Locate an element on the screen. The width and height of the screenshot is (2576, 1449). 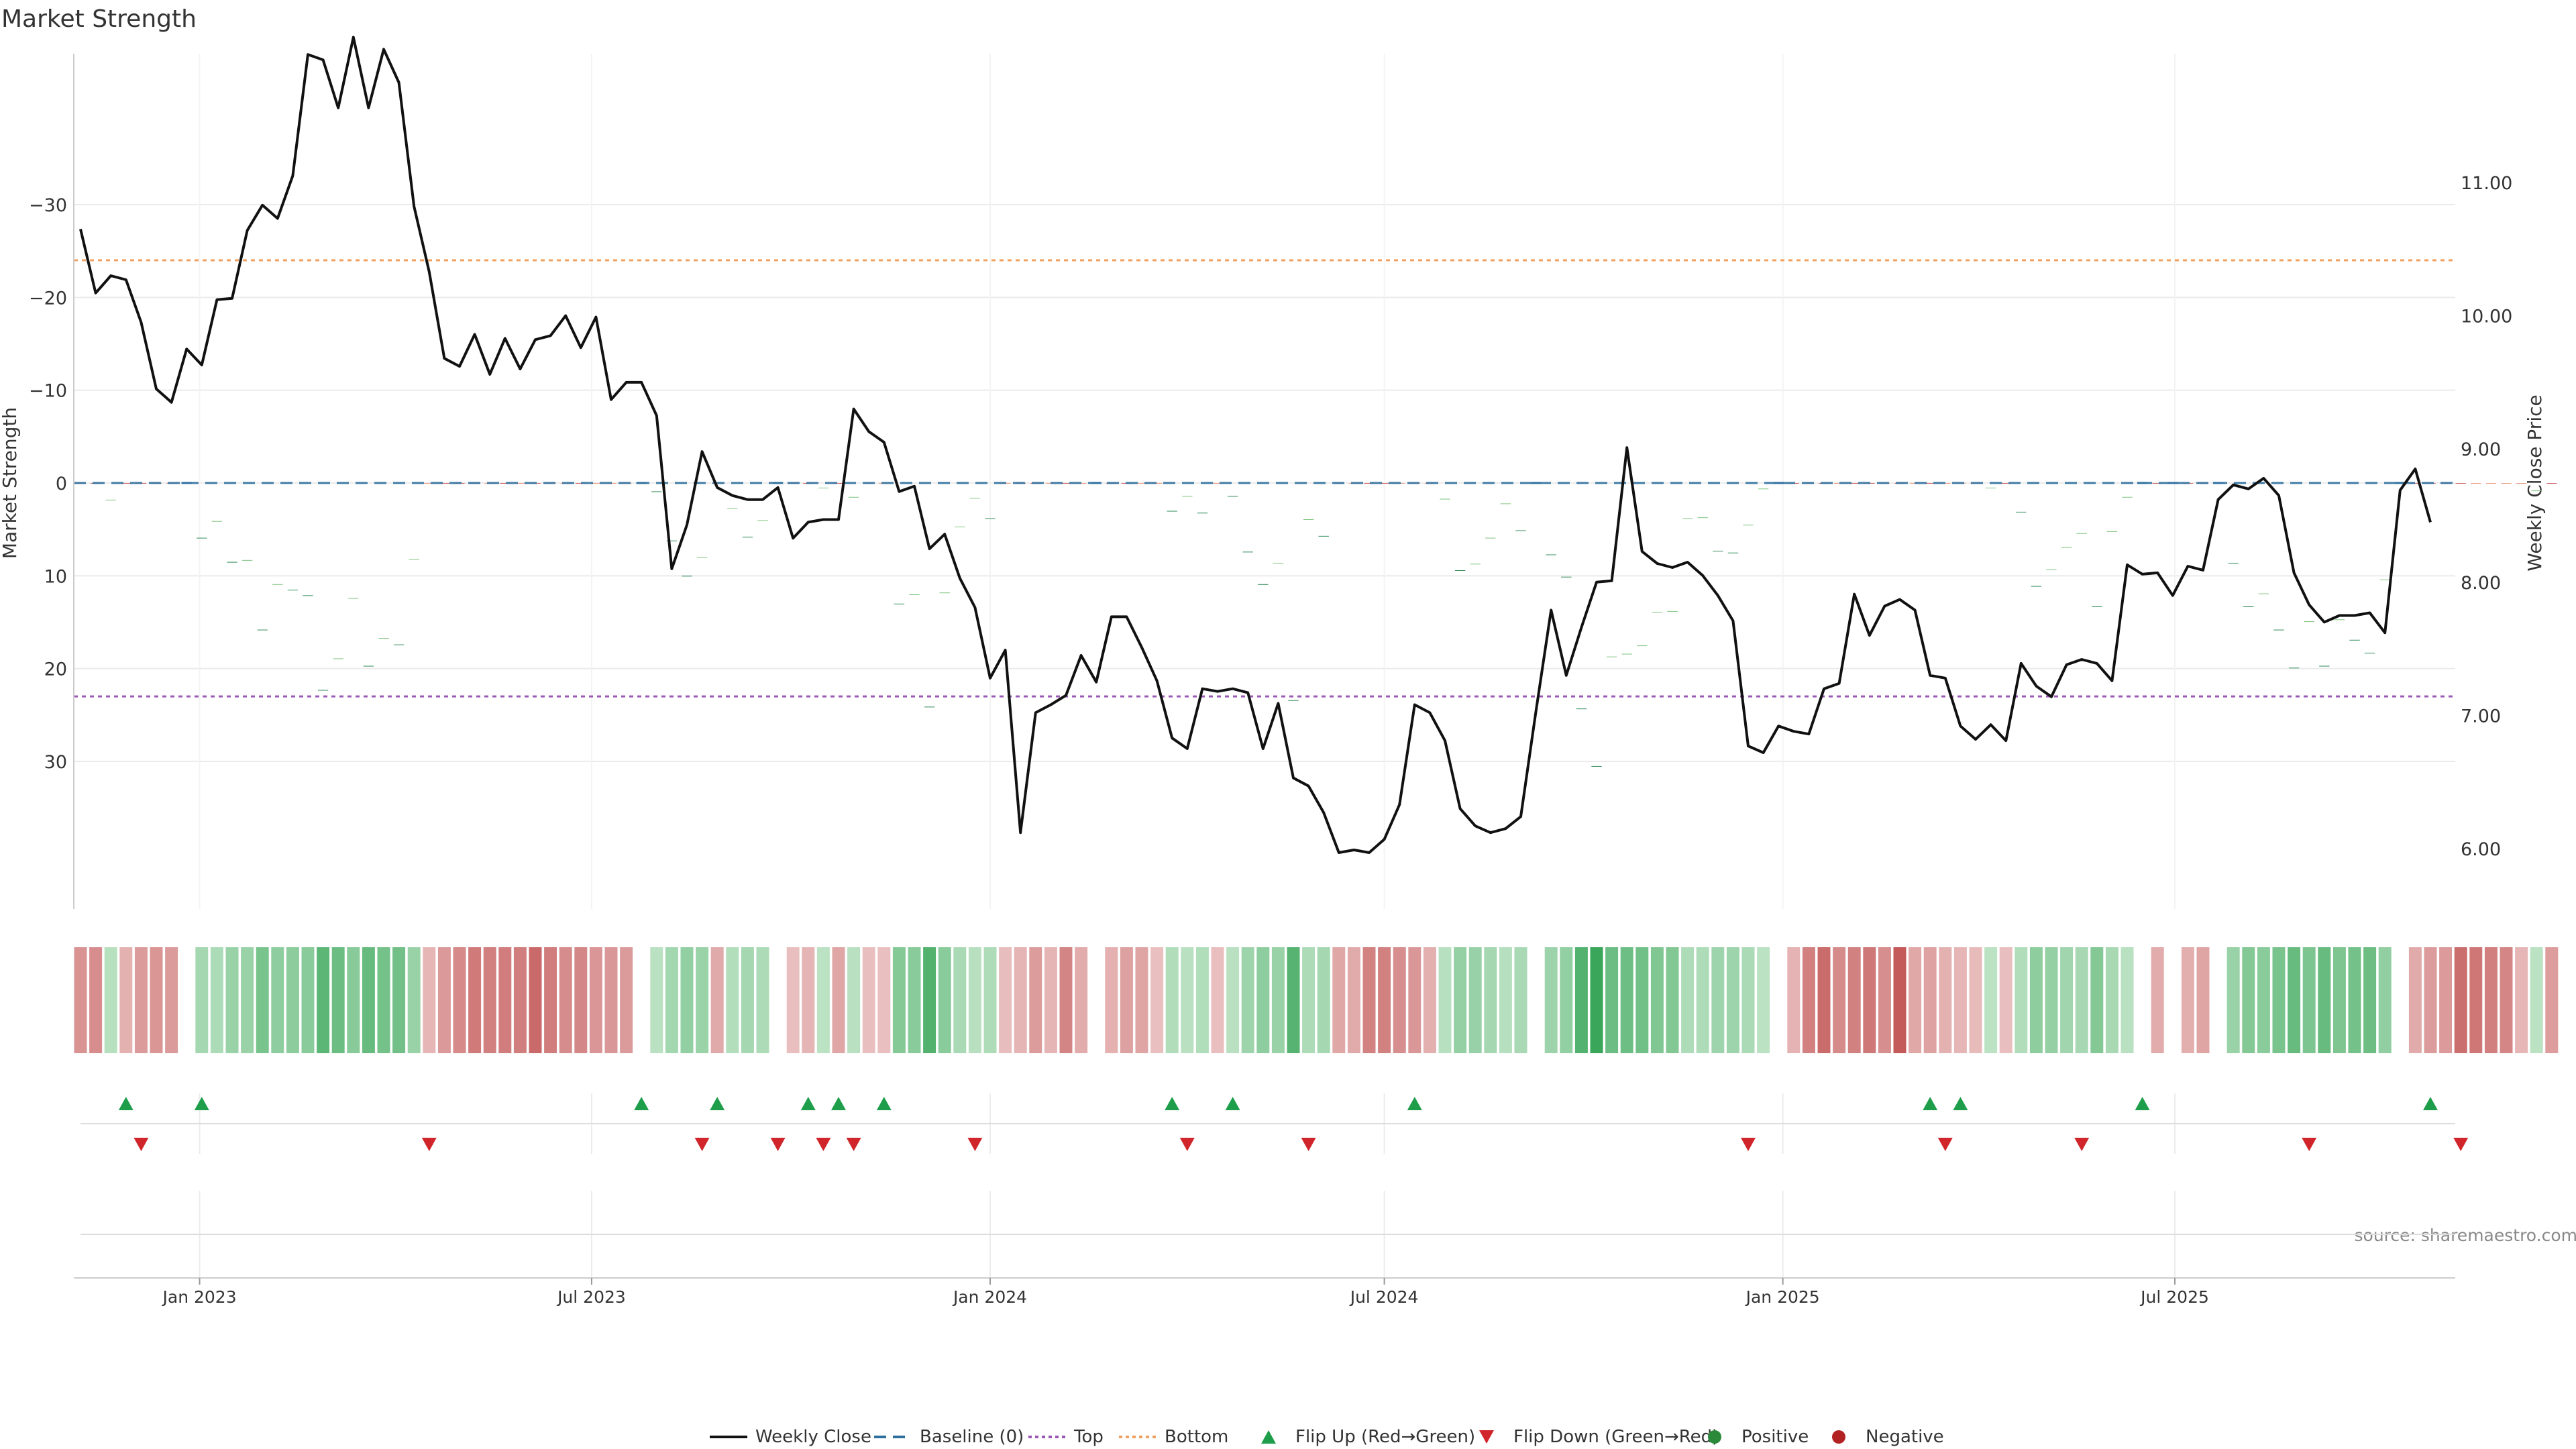
legend-label: Flip Down (Green→Red) is located at coordinates (1616, 1437).